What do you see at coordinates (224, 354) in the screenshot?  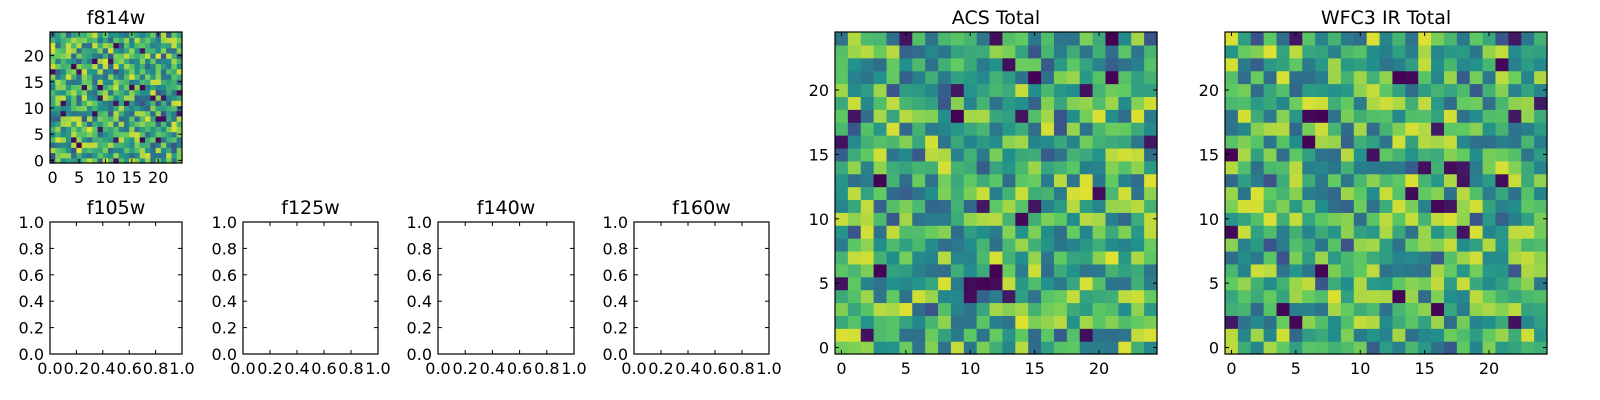 I see `y-tick-label: 0.0` at bounding box center [224, 354].